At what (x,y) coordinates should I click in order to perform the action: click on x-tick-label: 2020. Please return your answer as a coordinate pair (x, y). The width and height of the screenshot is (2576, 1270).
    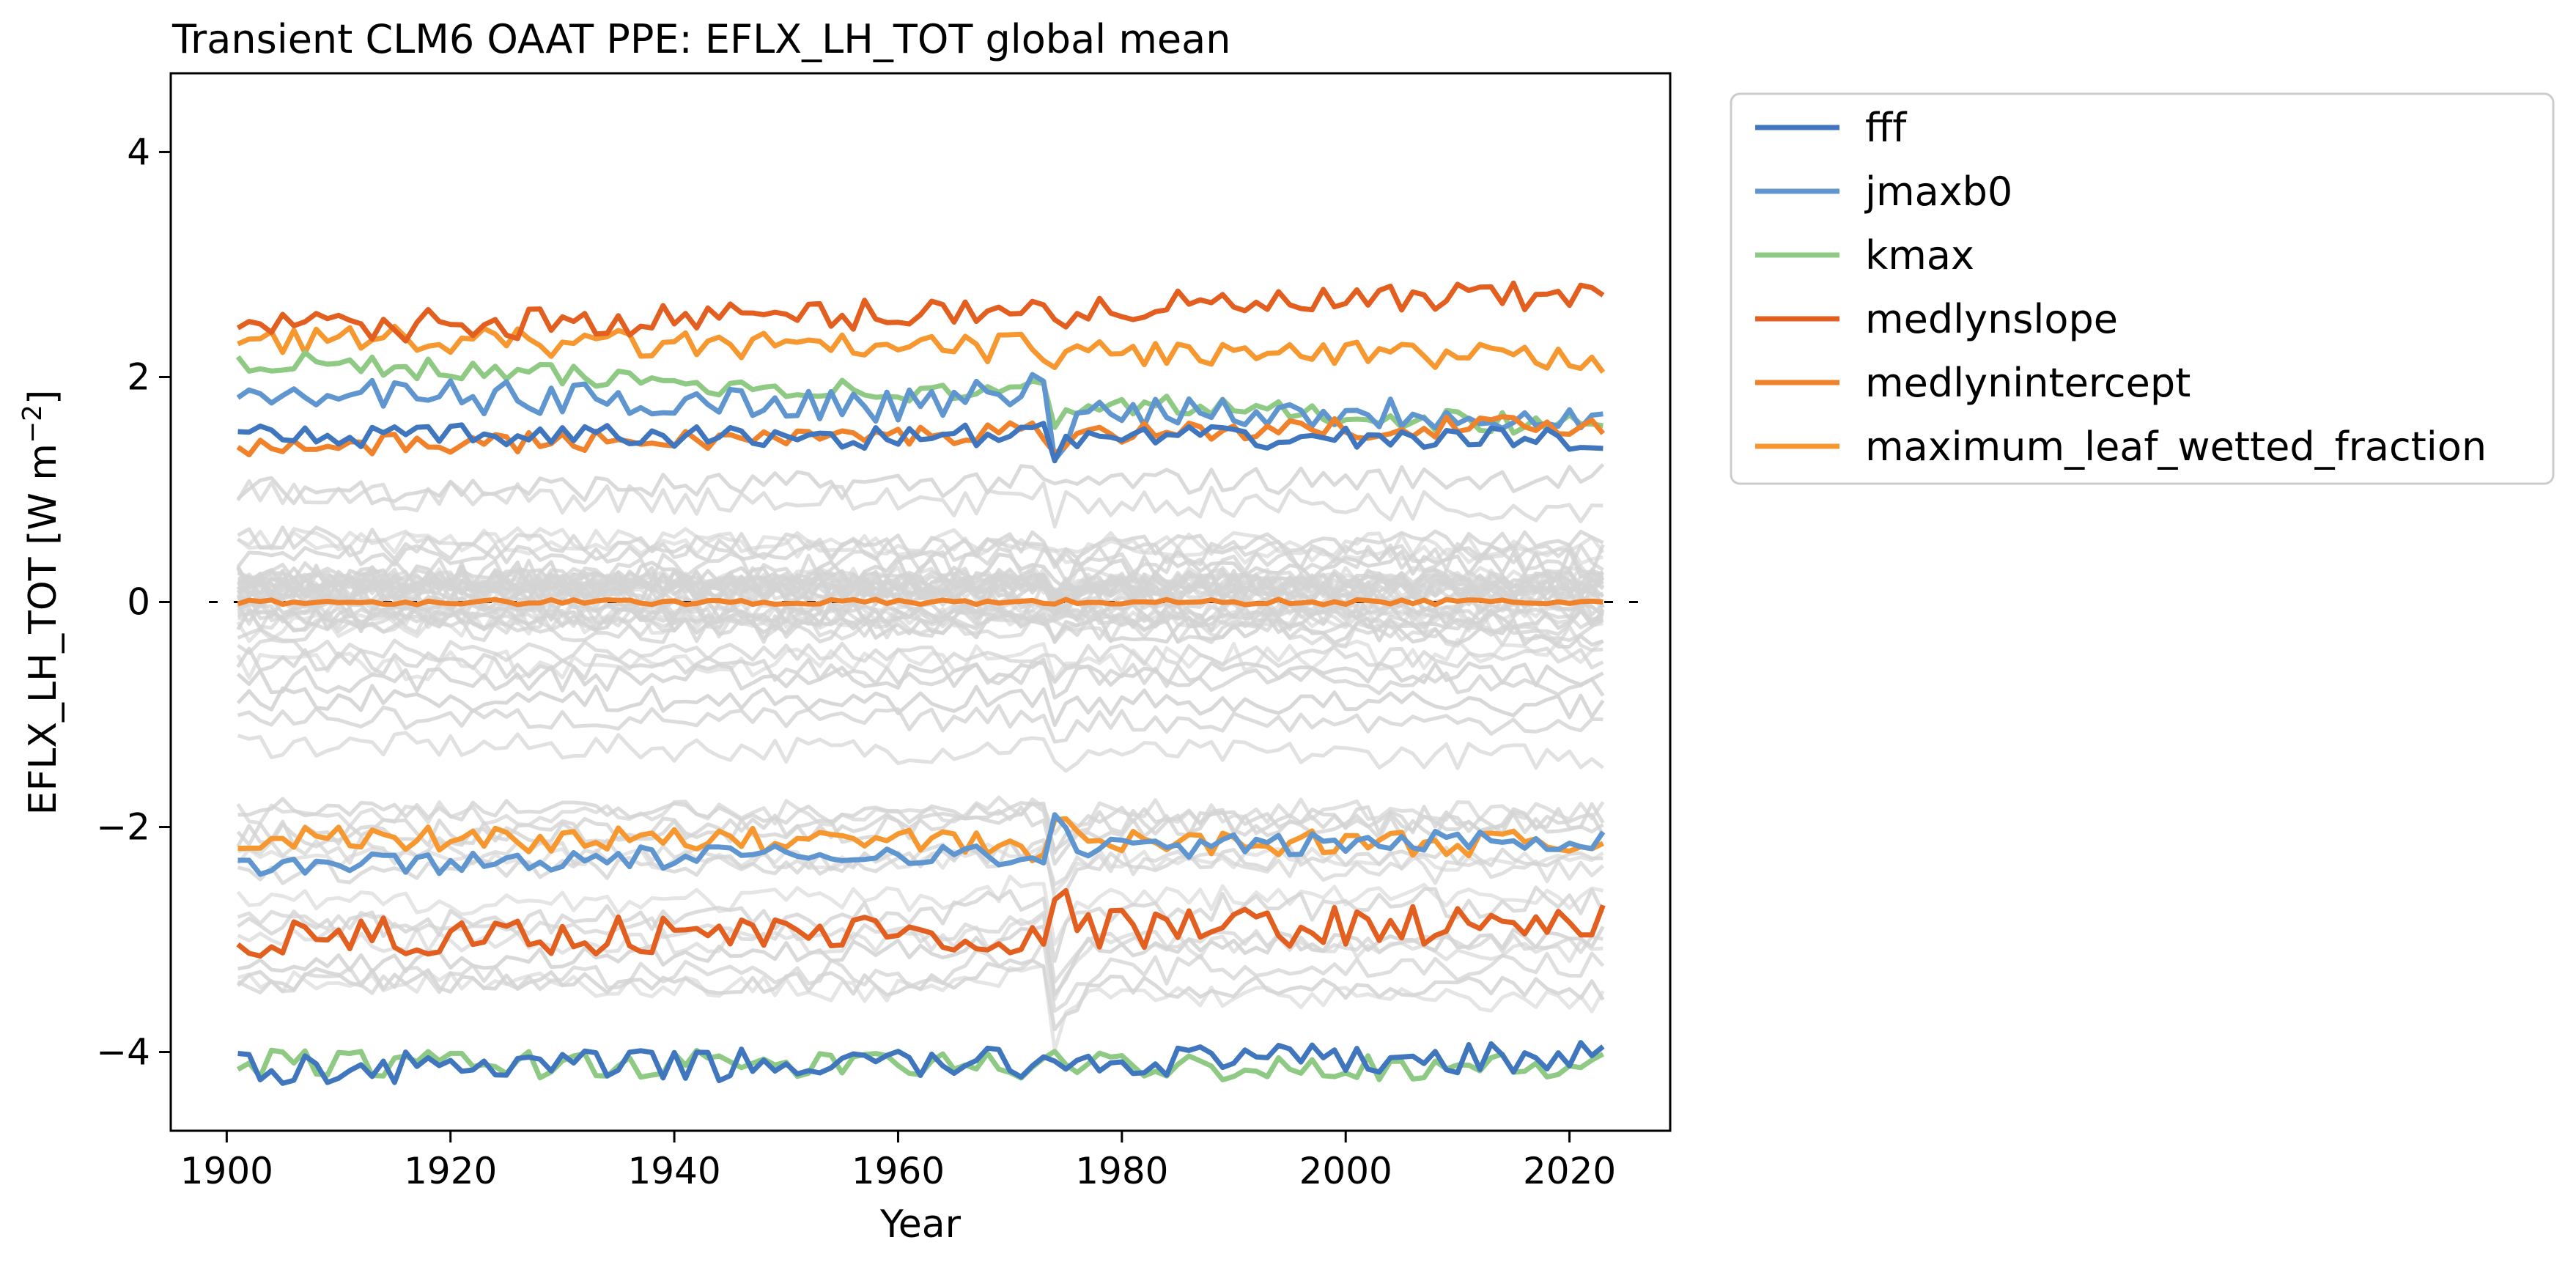
    Looking at the image, I should click on (1569, 1171).